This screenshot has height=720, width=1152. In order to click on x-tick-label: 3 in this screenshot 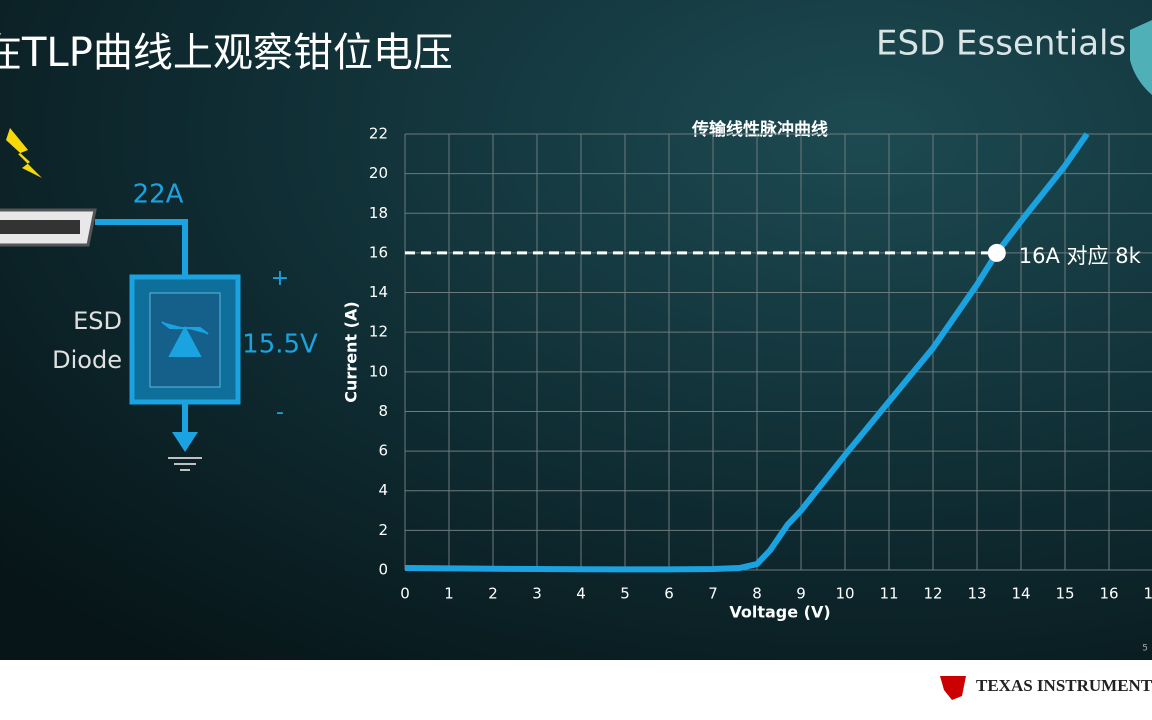, I will do `click(537, 594)`.